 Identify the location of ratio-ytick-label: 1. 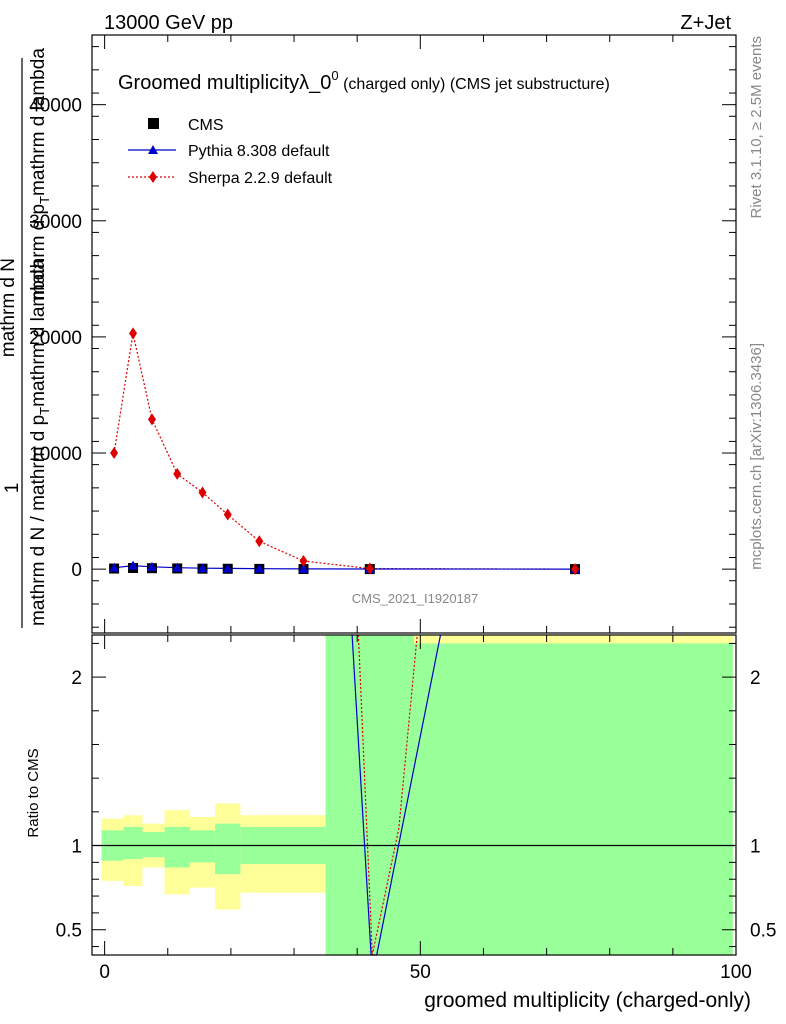
(76, 847).